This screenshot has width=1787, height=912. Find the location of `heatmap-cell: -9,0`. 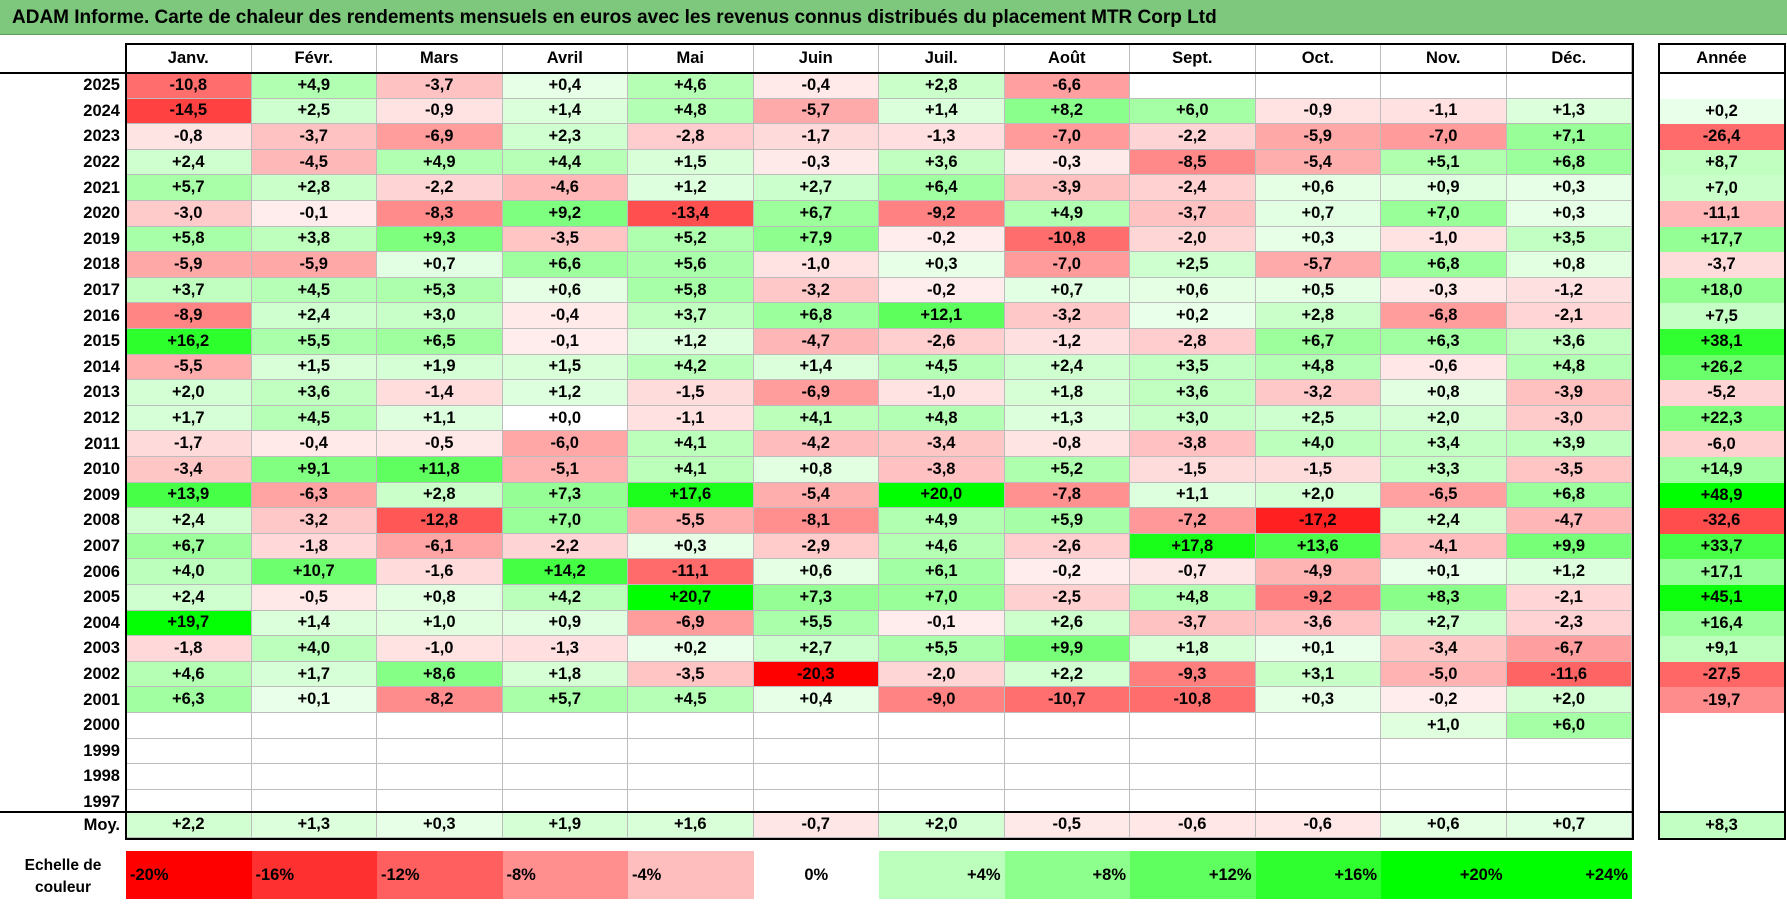

heatmap-cell: -9,0 is located at coordinates (942, 700).